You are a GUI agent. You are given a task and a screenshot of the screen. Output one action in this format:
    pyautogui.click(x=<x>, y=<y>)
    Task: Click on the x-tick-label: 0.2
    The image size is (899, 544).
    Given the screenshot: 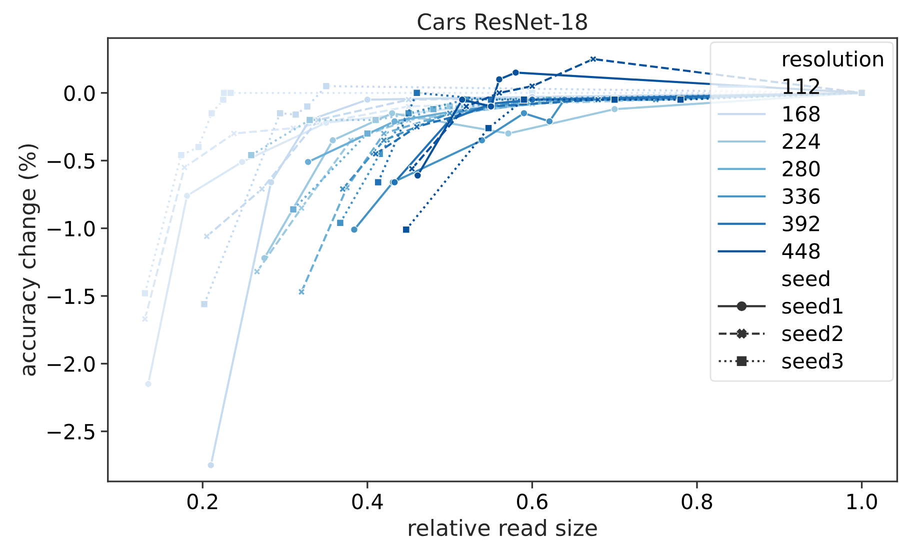 What is the action you would take?
    pyautogui.click(x=202, y=502)
    